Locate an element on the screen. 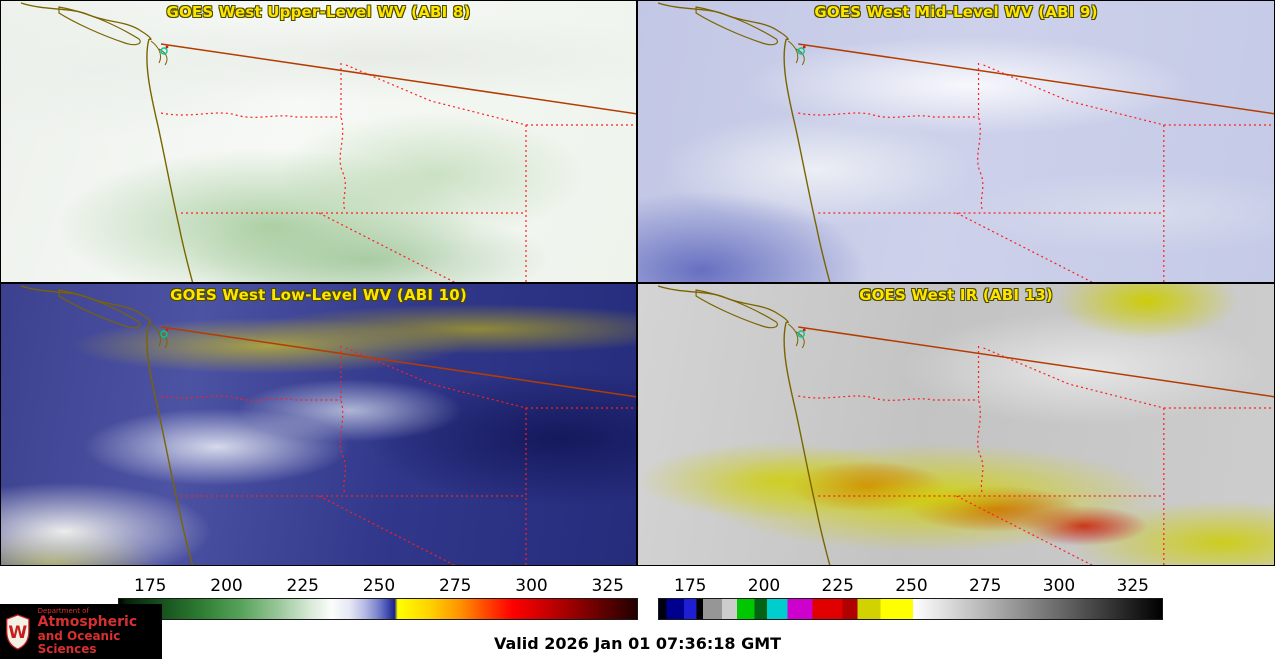 The image size is (1275, 659). colorbar-ticks-wv: 175 200 225 250 275 300 325 is located at coordinates (378, 582).